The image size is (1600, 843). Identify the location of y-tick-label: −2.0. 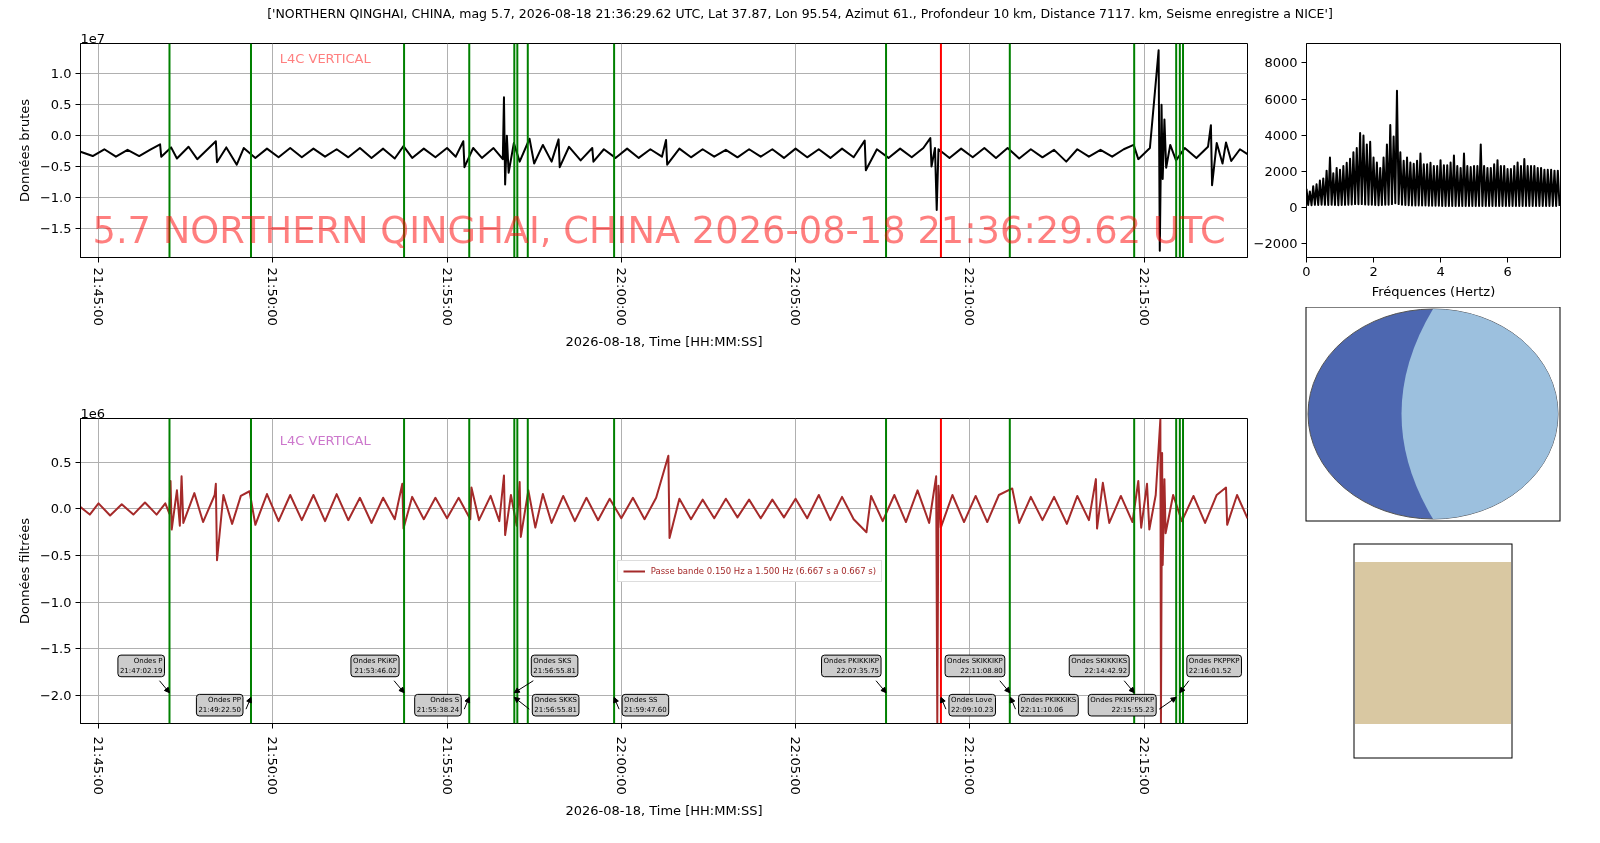
(55, 696).